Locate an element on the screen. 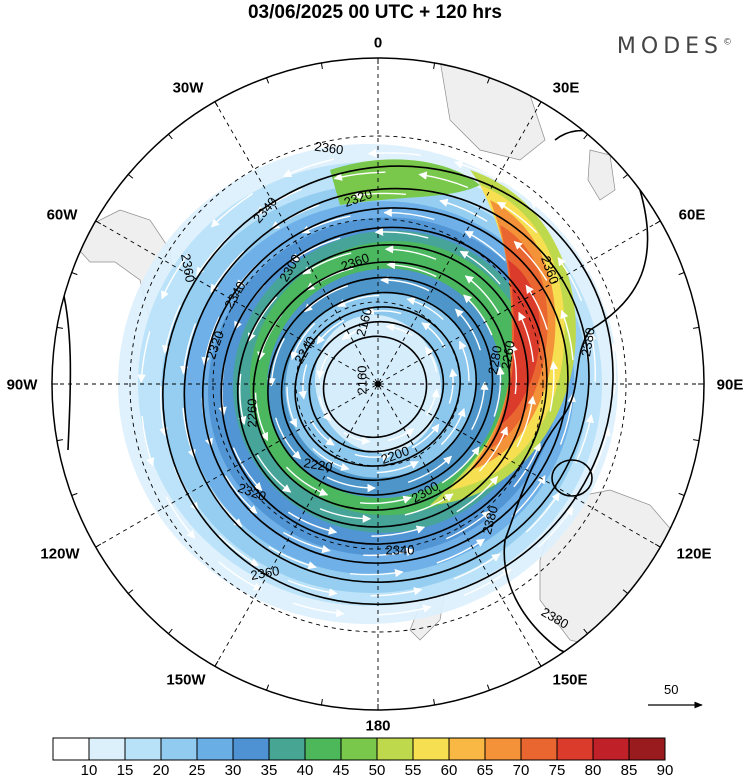 Image resolution: width=750 pixels, height=782 pixels. brand-logo: MODES© is located at coordinates (674, 46).